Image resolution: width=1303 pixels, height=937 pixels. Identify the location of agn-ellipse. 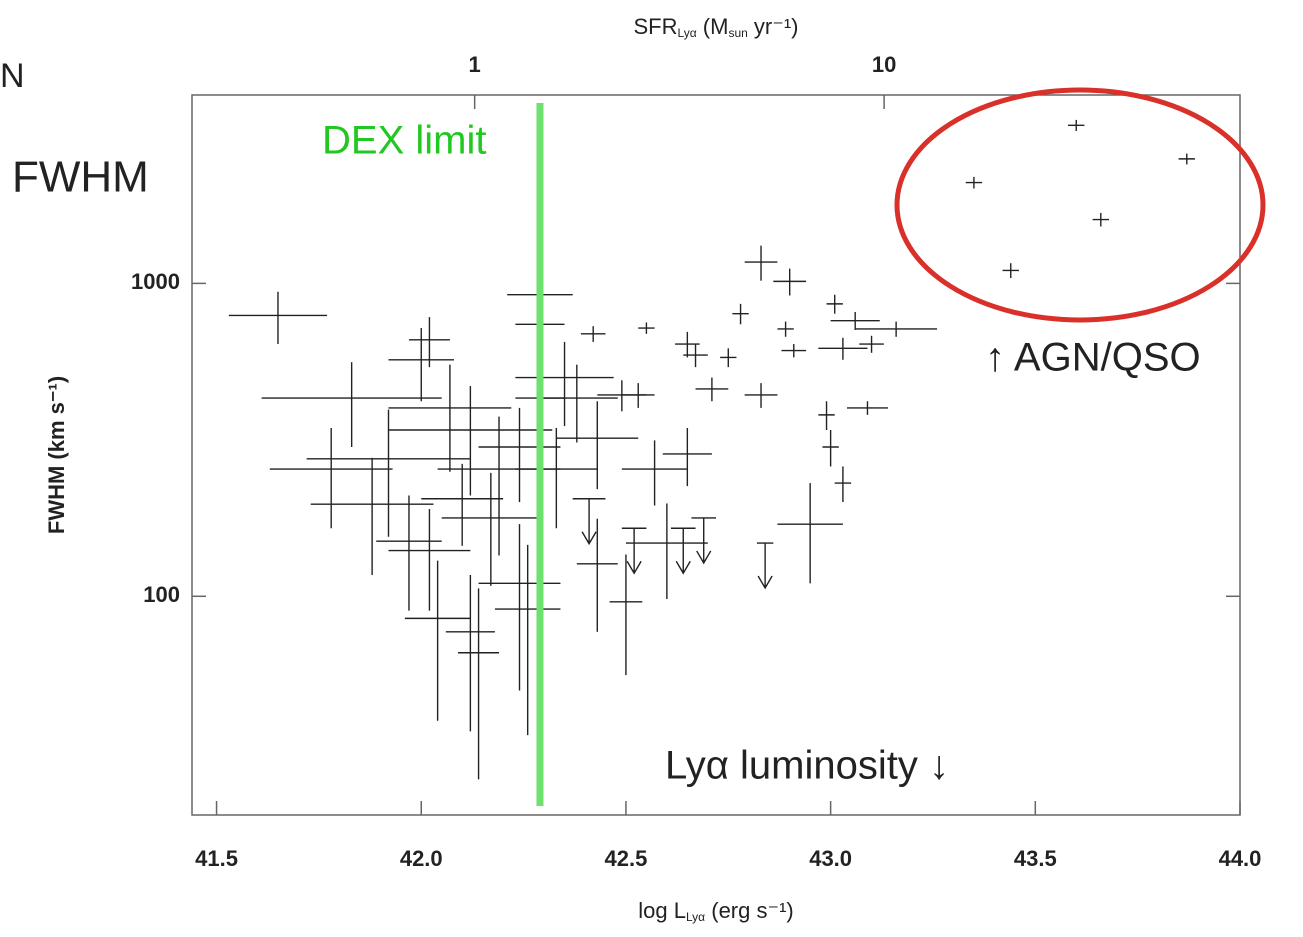
(1080, 205).